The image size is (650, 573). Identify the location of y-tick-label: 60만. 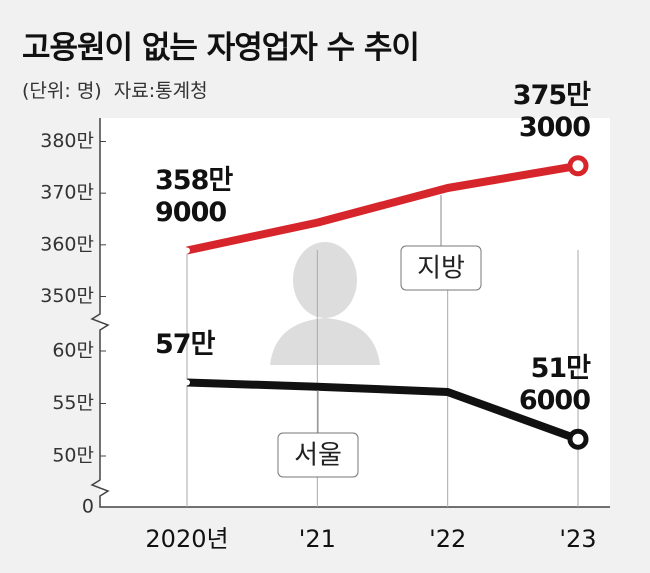
(73, 351).